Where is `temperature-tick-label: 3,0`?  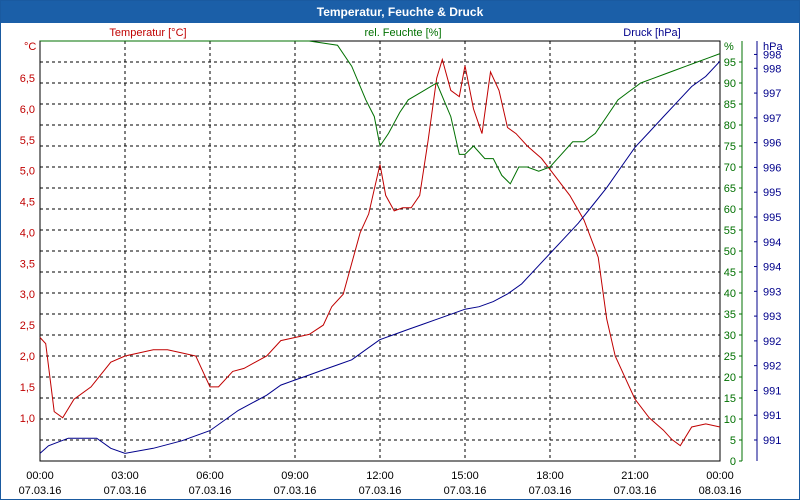
temperature-tick-label: 3,0 is located at coordinates (27, 295).